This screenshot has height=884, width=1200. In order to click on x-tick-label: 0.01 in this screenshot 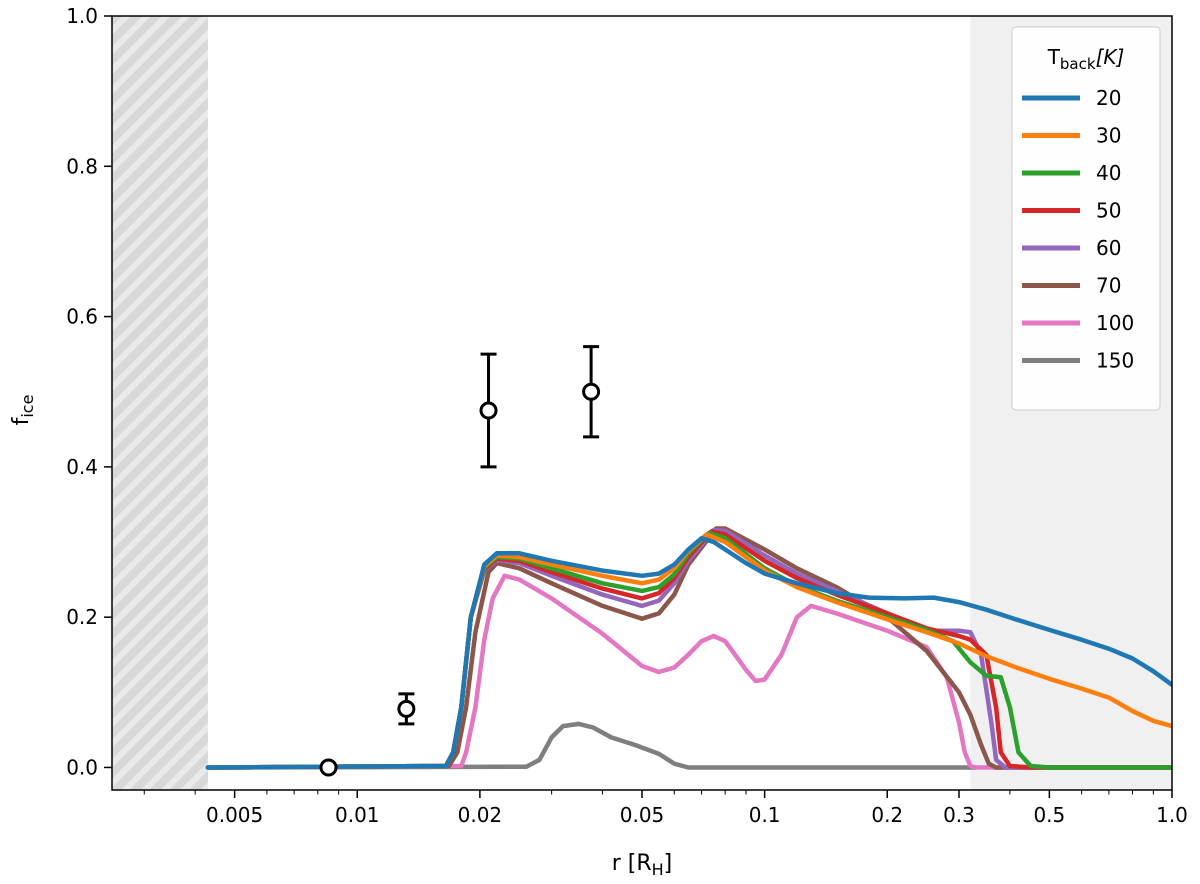, I will do `click(357, 815)`.